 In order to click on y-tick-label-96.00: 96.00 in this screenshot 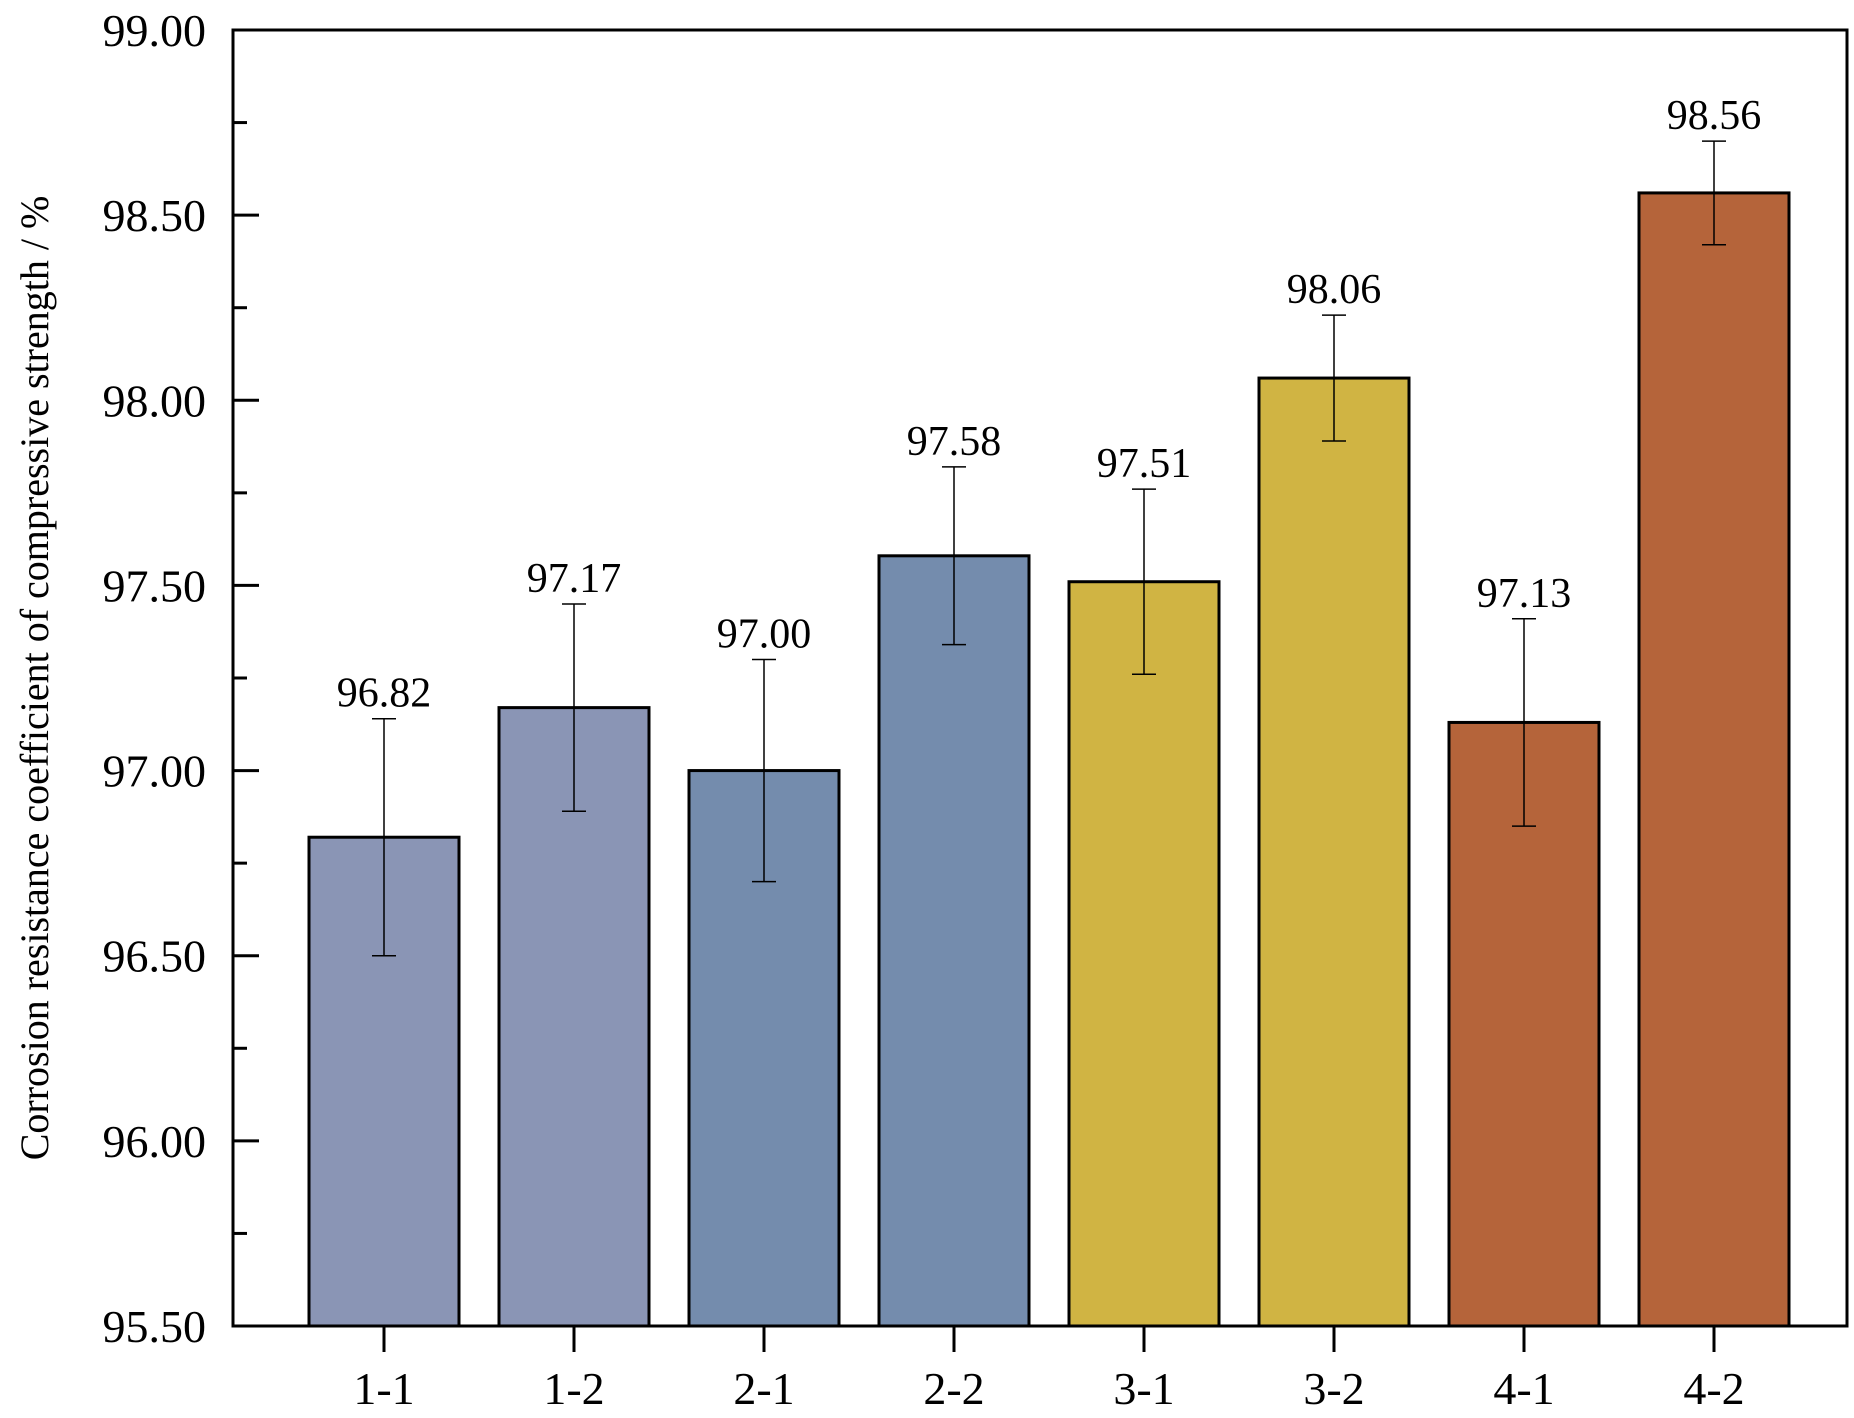, I will do `click(155, 1141)`.